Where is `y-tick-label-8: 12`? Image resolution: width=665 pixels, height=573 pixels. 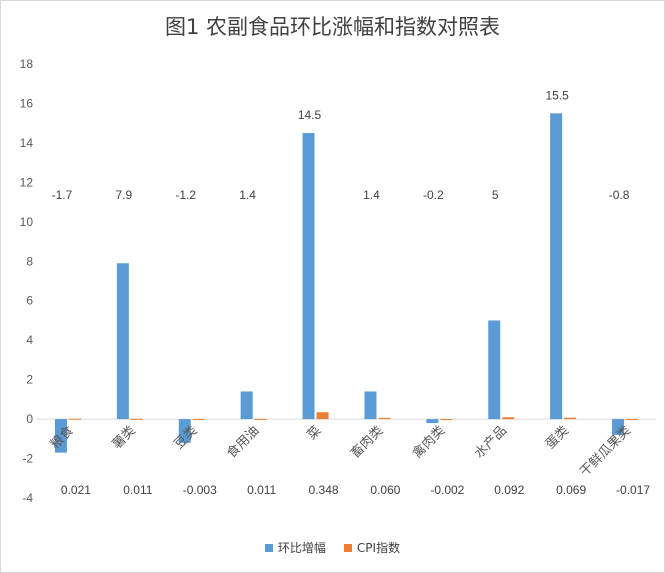
y-tick-label-8: 12 is located at coordinates (27, 182).